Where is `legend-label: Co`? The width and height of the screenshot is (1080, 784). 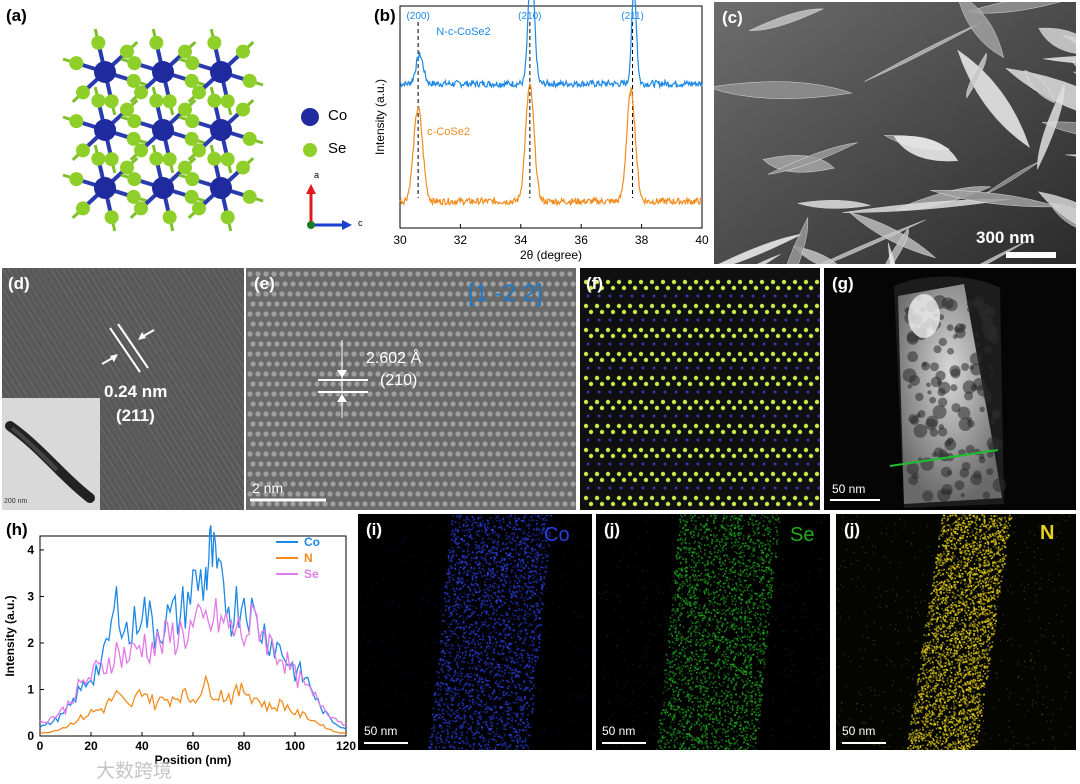
legend-label: Co is located at coordinates (312, 542).